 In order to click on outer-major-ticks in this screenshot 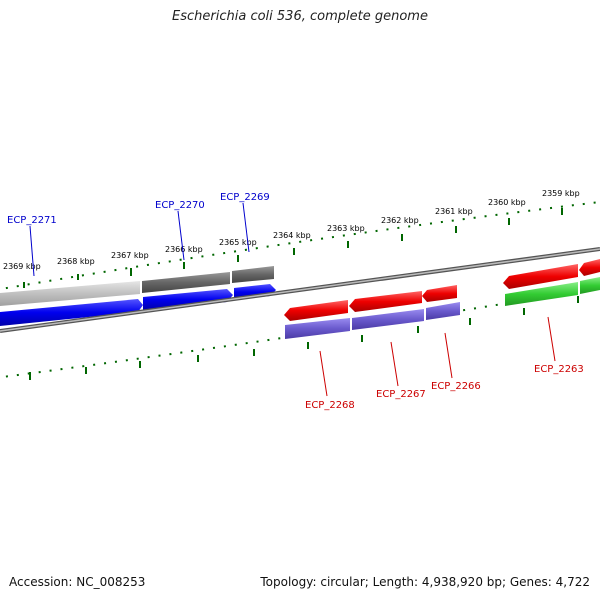, I will do `click(293, 248)`.